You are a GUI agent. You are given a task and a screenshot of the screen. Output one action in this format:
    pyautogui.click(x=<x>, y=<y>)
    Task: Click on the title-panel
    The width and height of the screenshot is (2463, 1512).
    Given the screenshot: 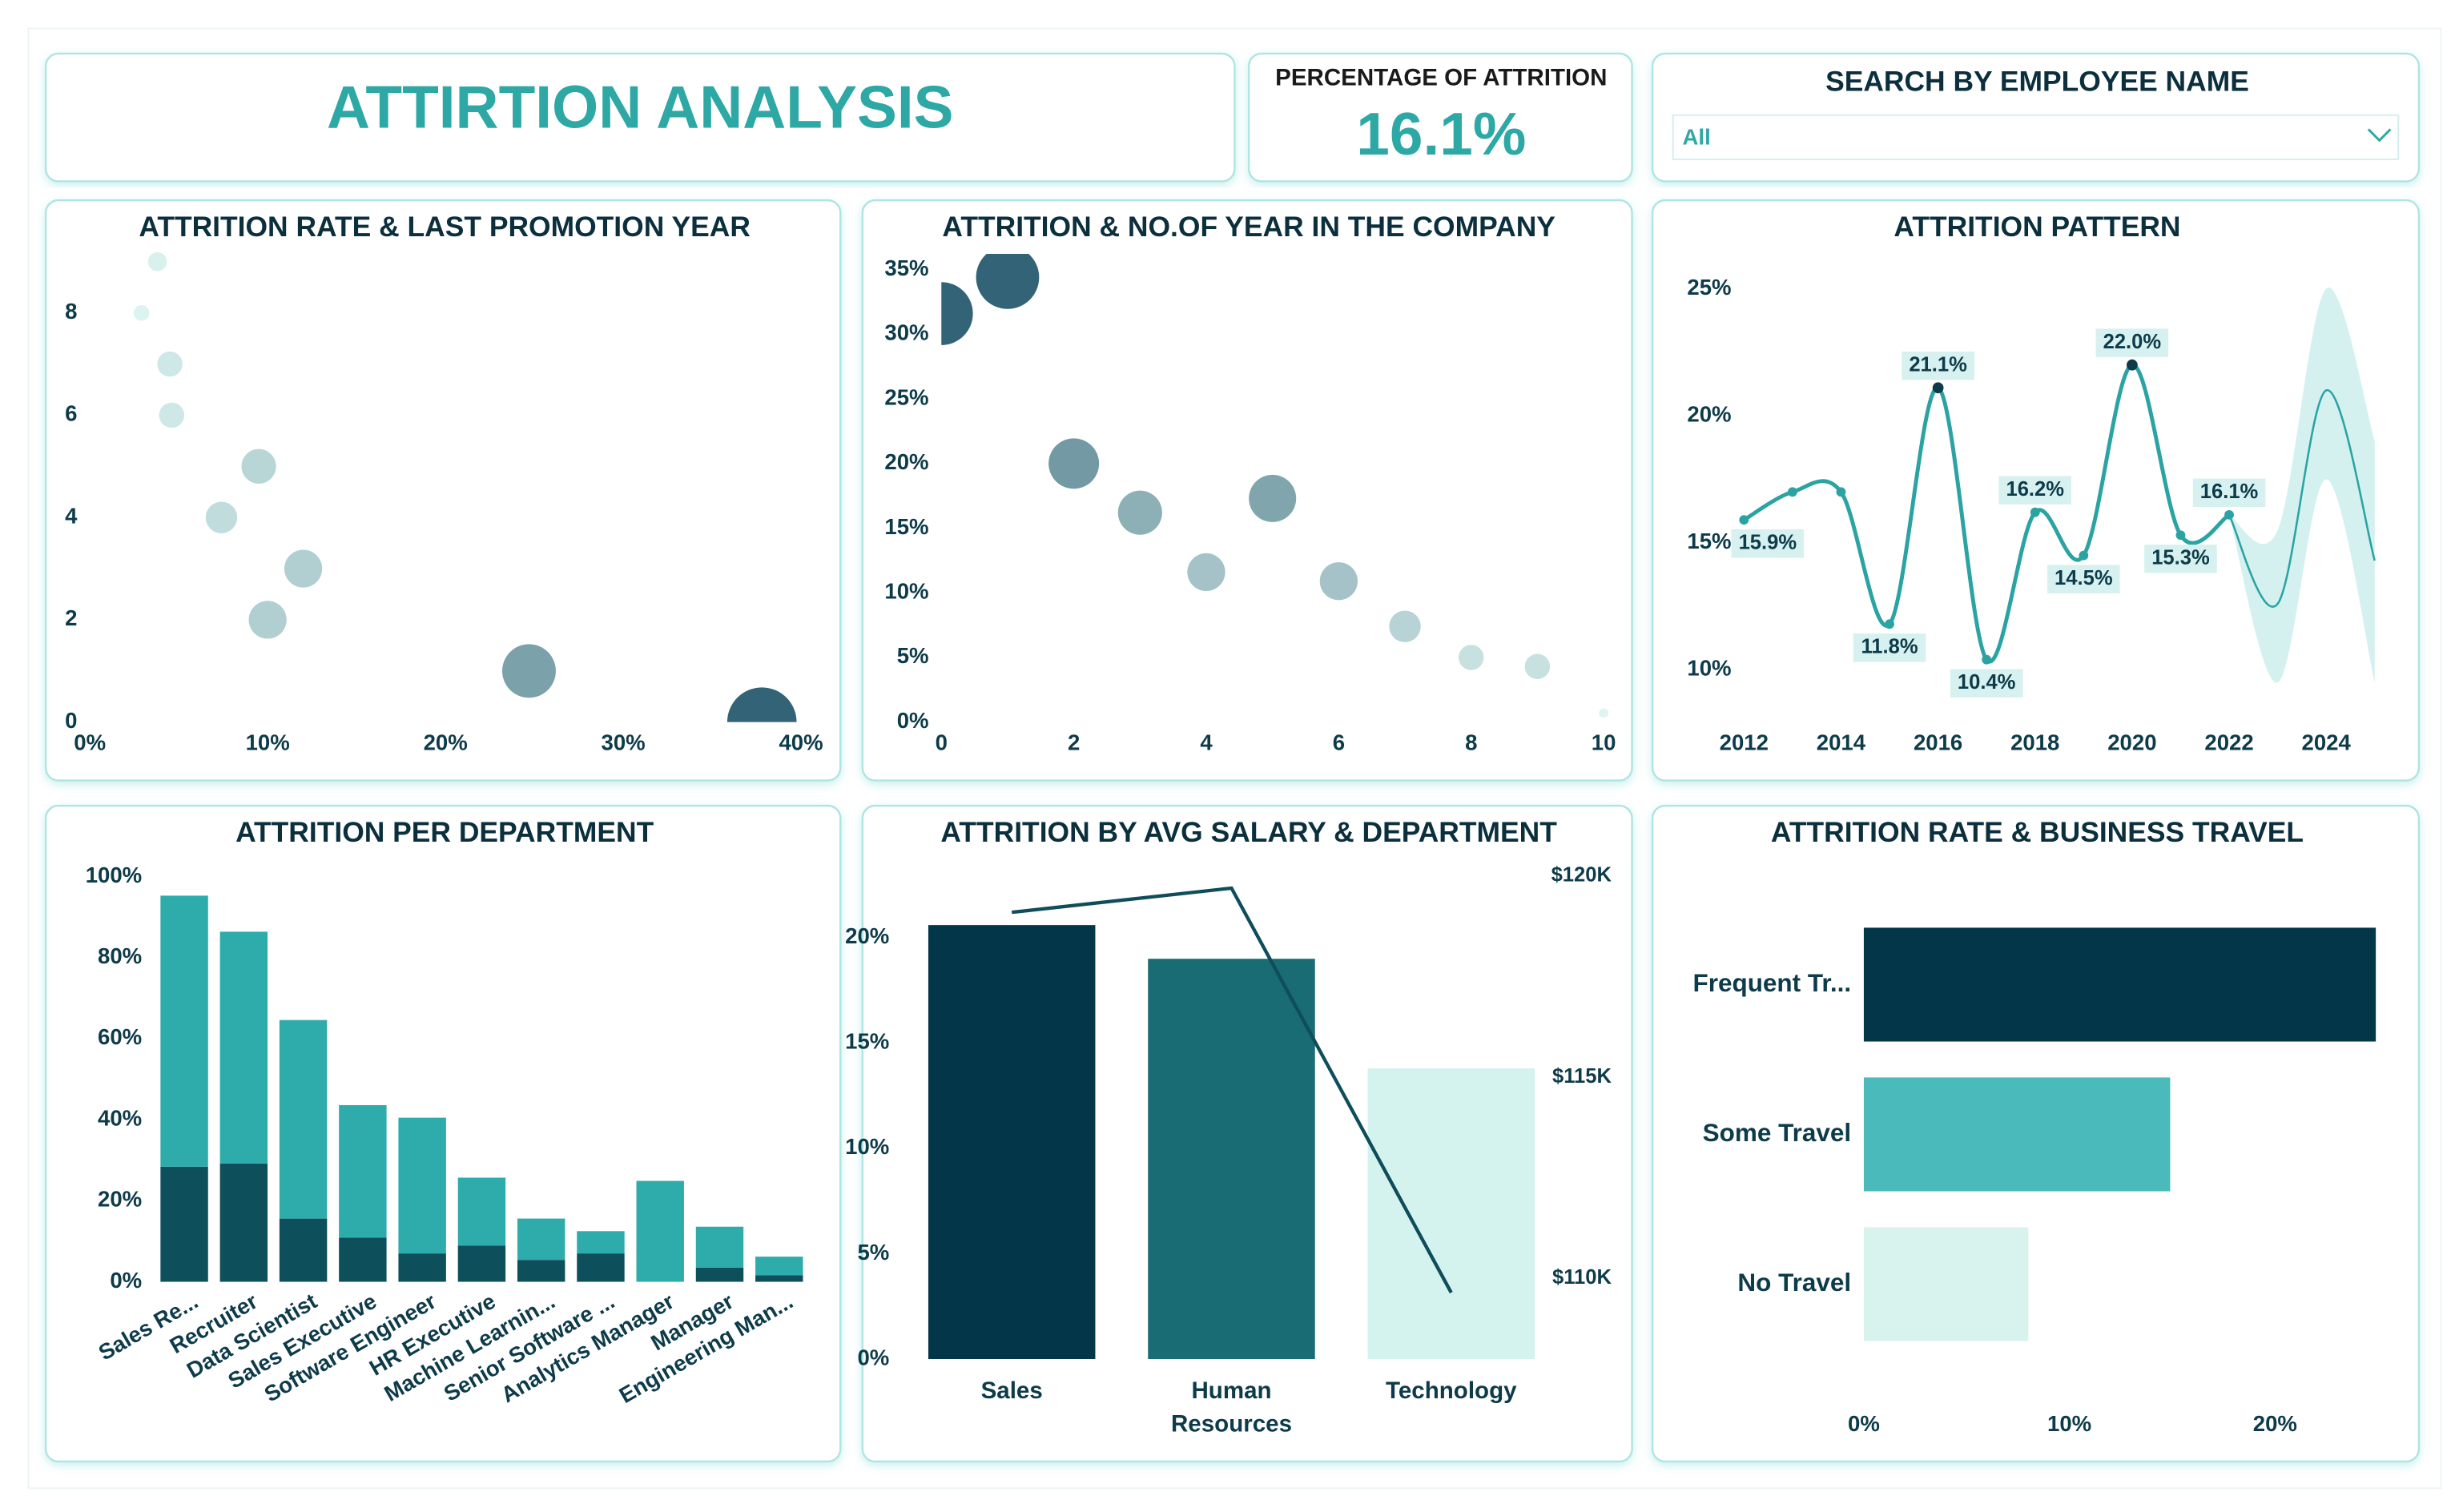 What is the action you would take?
    pyautogui.click(x=640, y=117)
    